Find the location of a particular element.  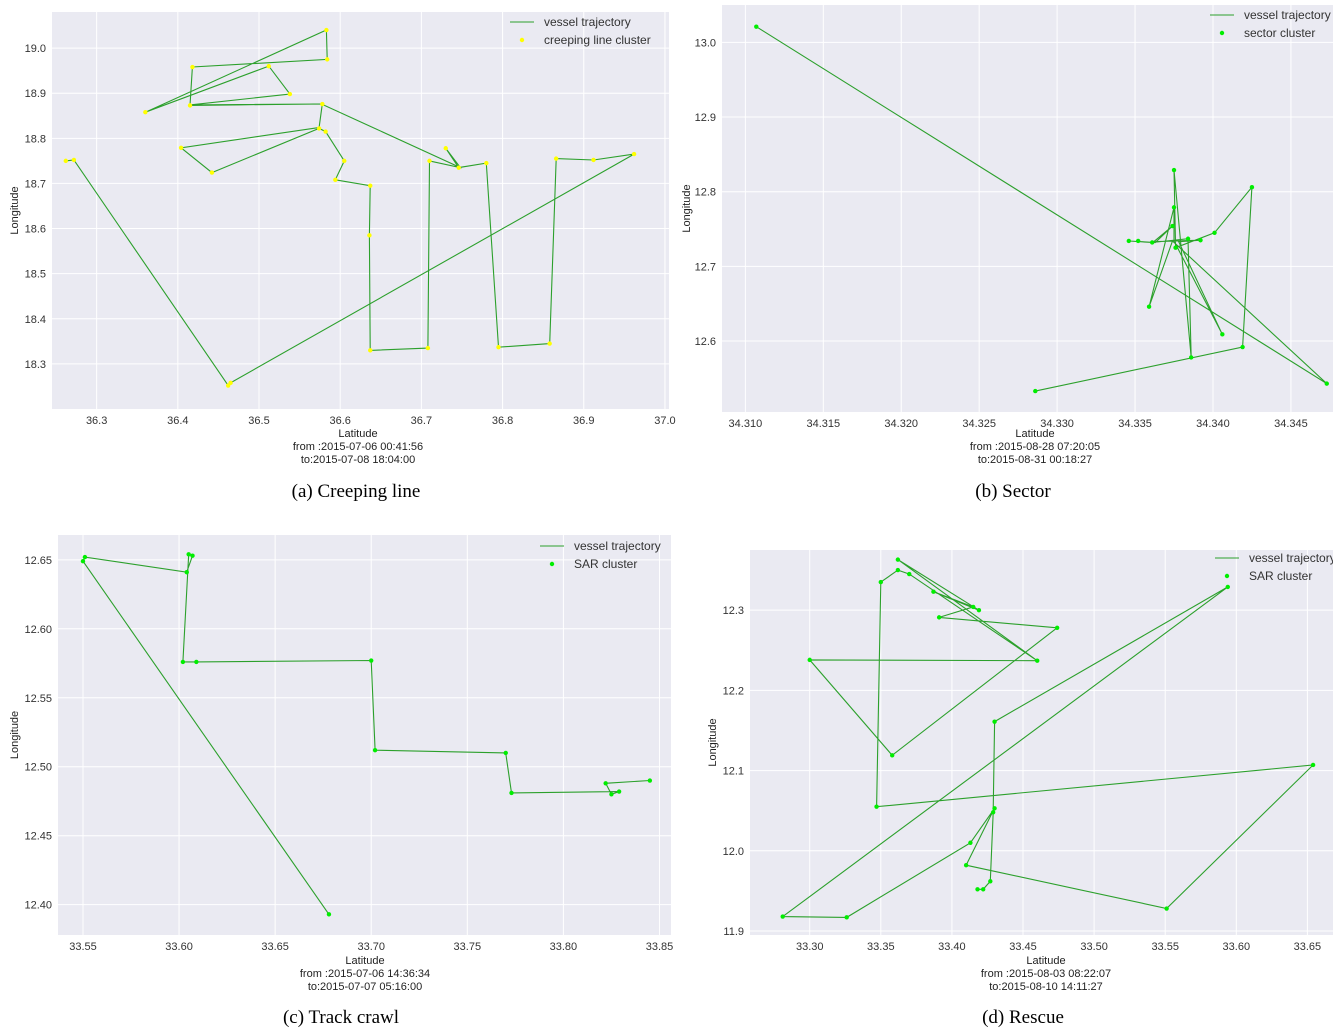

x-tick-label: 33.75 is located at coordinates (468, 947).